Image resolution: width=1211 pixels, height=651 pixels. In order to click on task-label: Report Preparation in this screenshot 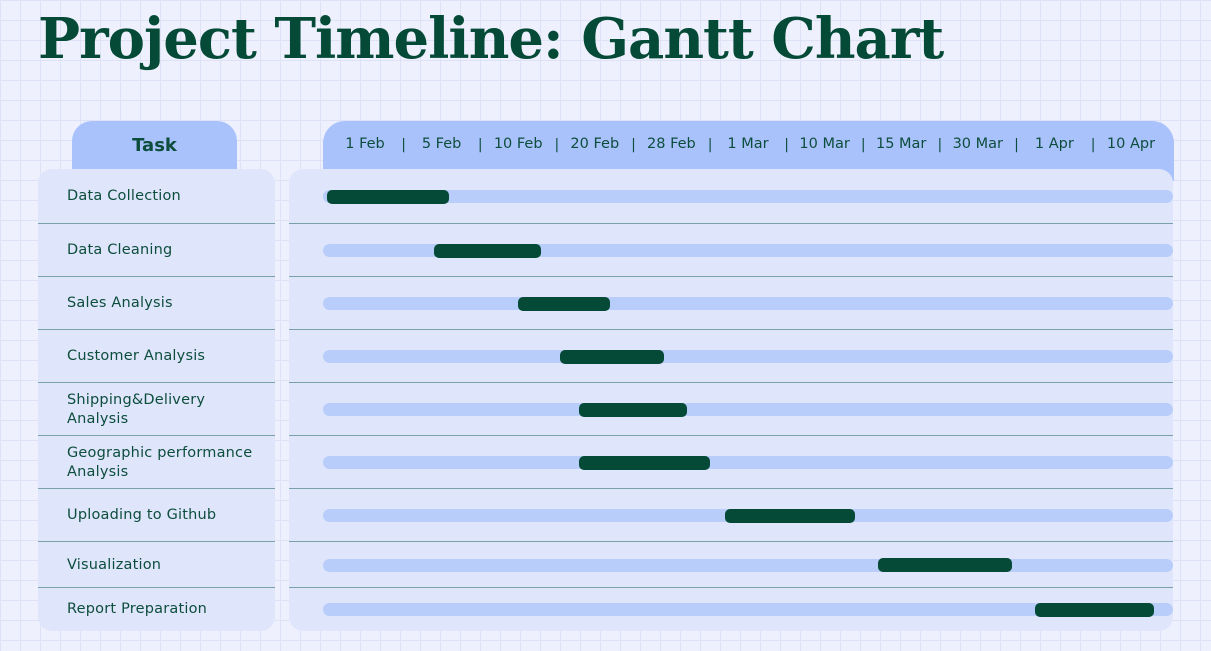, I will do `click(137, 609)`.